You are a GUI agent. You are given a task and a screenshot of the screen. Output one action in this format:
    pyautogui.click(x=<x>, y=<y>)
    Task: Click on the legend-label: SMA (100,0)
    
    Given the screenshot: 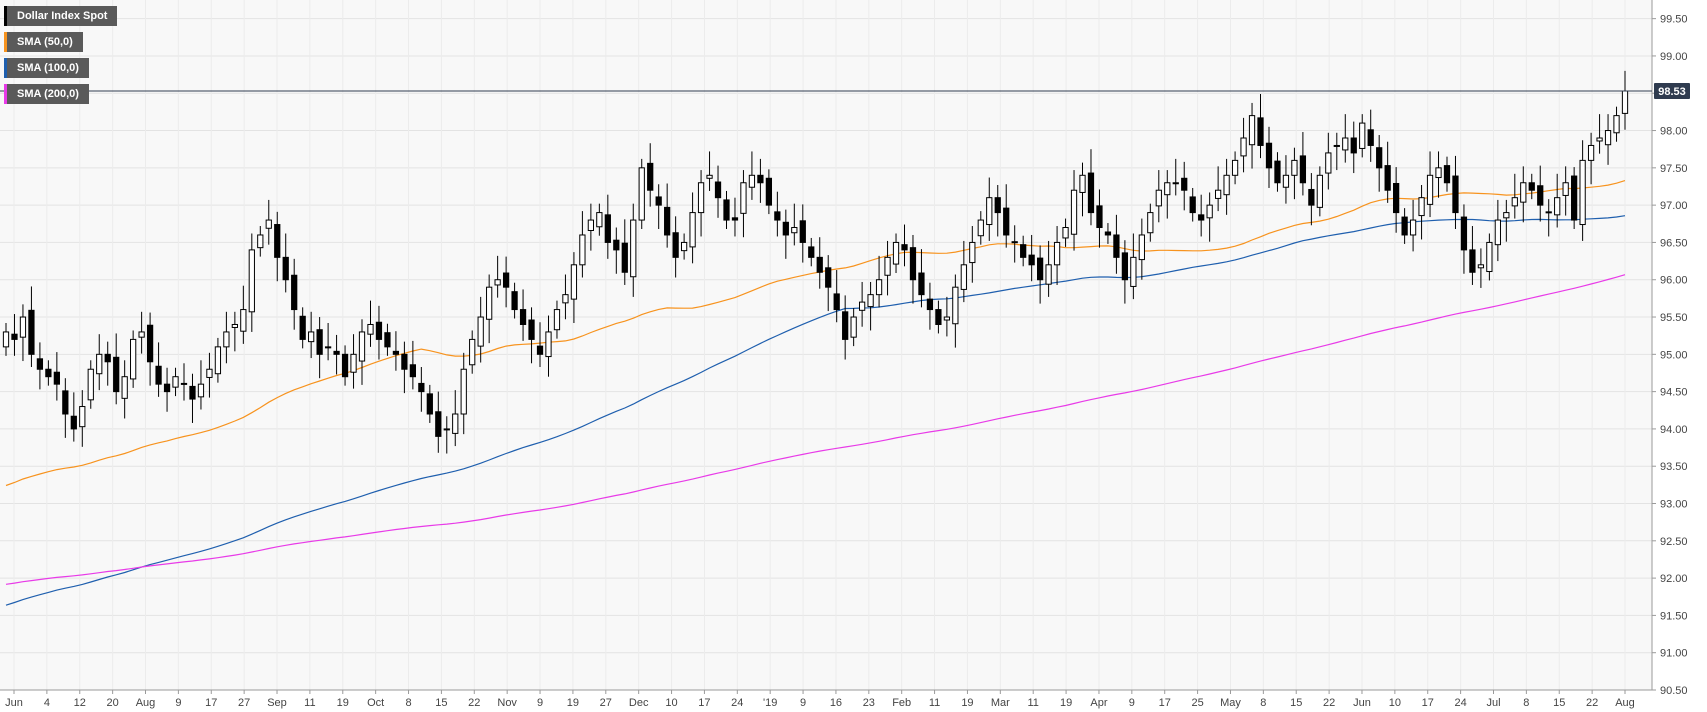 What is the action you would take?
    pyautogui.click(x=48, y=68)
    